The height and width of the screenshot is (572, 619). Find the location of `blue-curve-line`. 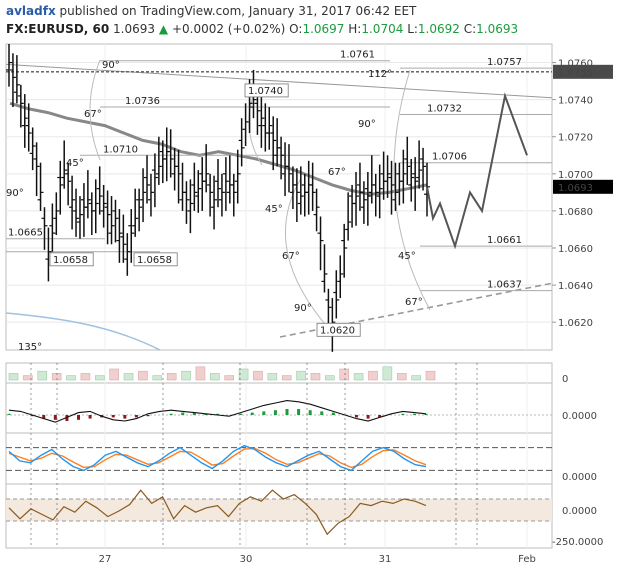

blue-curve-line is located at coordinates (83, 331).